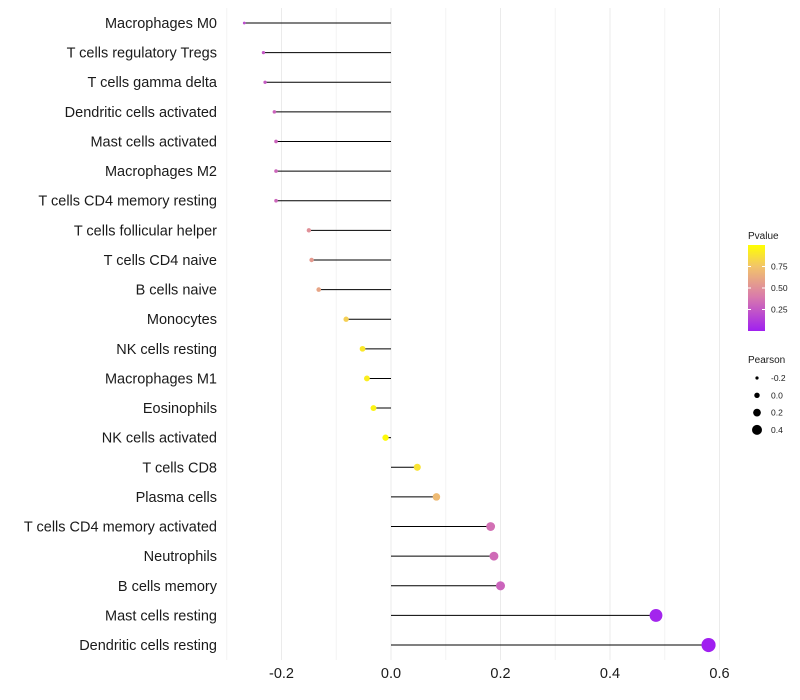  Describe the element at coordinates (148, 646) in the screenshot. I see `category-label: Dendritic cells resting` at that location.